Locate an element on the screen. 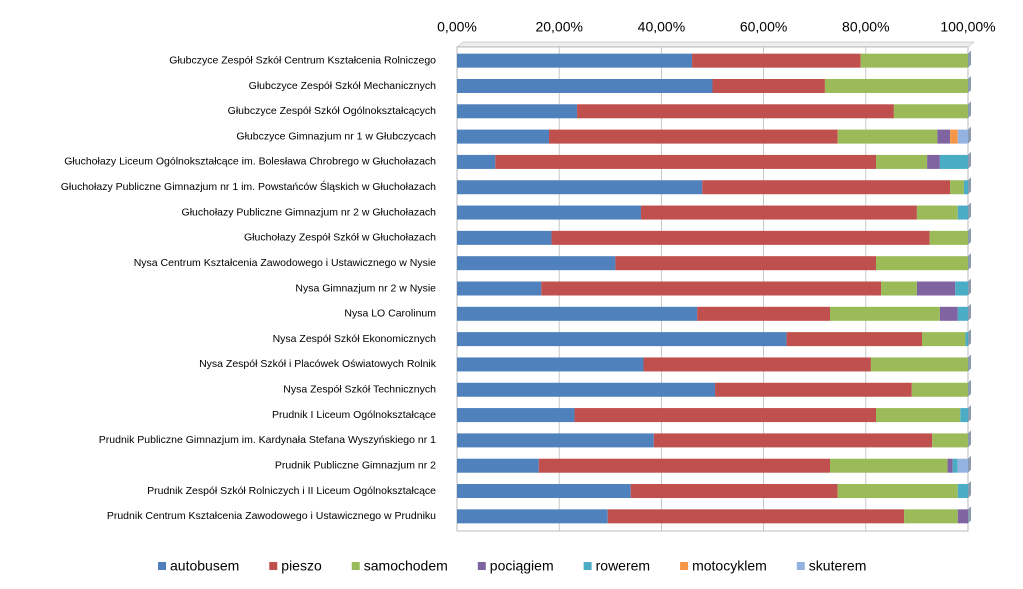 This screenshot has width=1023, height=589. y-tick-label: Nysa Zespół Szkół Technicznych is located at coordinates (359, 390).